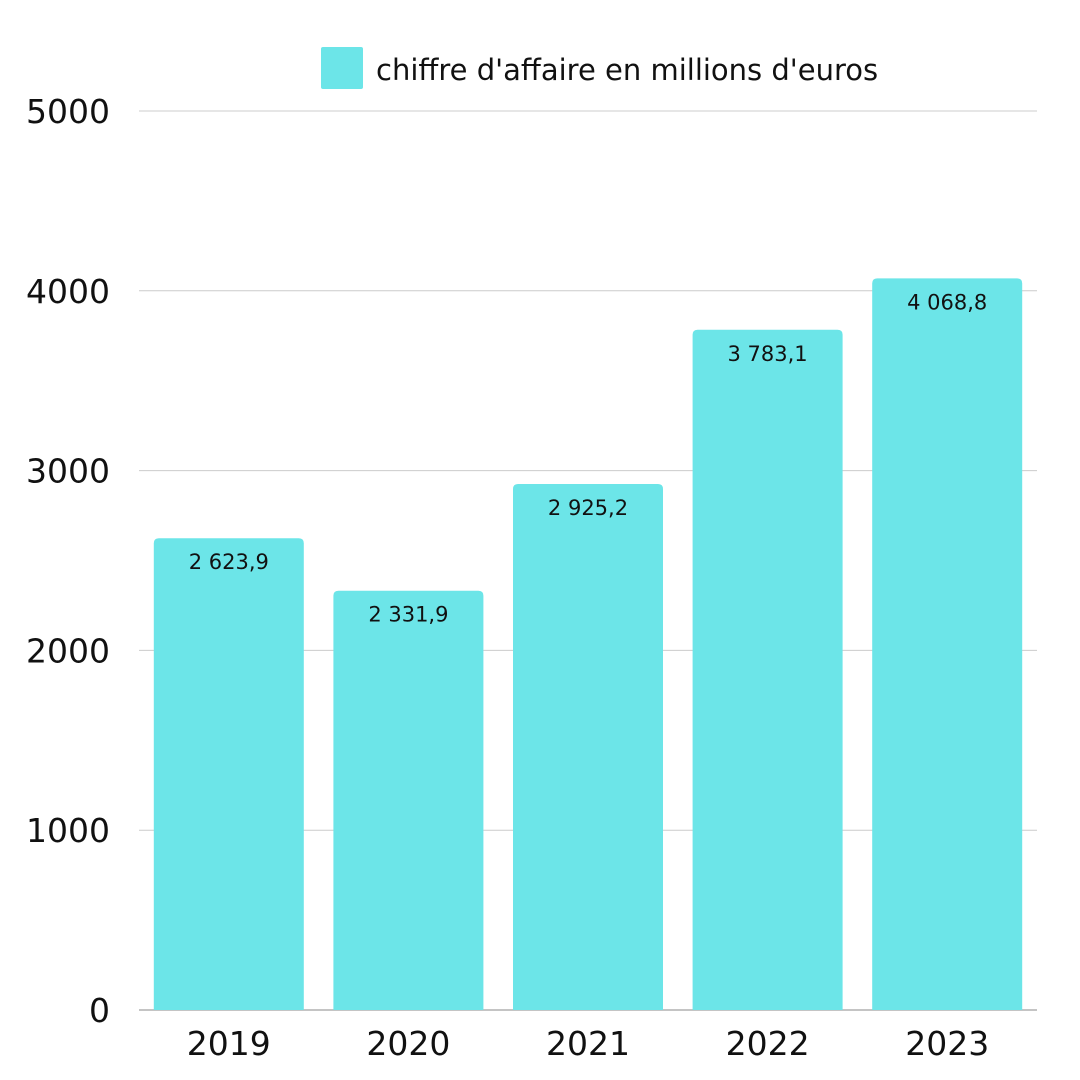 This screenshot has height=1080, width=1080. I want to click on data-label-2022: 3 783,1, so click(768, 354).